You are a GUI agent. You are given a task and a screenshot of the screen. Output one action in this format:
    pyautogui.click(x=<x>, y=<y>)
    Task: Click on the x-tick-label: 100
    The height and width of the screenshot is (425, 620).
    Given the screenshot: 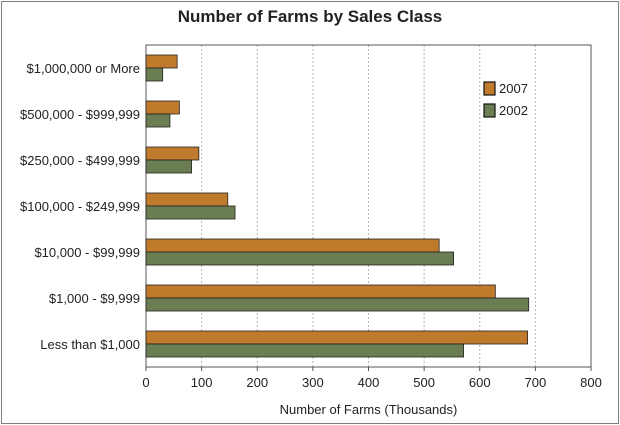 What is the action you would take?
    pyautogui.click(x=202, y=382)
    